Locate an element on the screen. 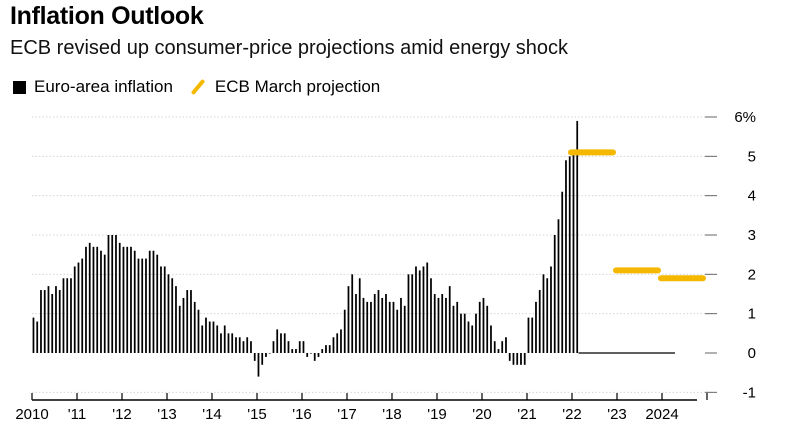 This screenshot has height=431, width=788. legend-swatch-bar-icon is located at coordinates (19, 87).